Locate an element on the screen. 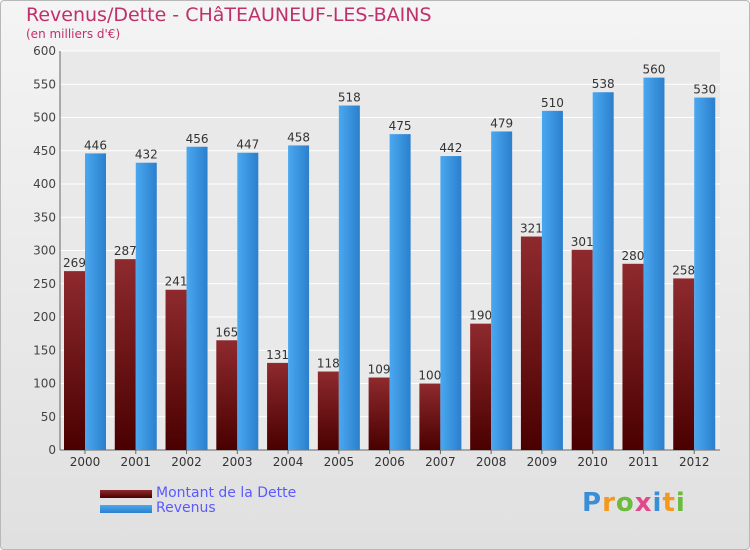 This screenshot has width=750, height=550. data-label-debt: 321 is located at coordinates (531, 229).